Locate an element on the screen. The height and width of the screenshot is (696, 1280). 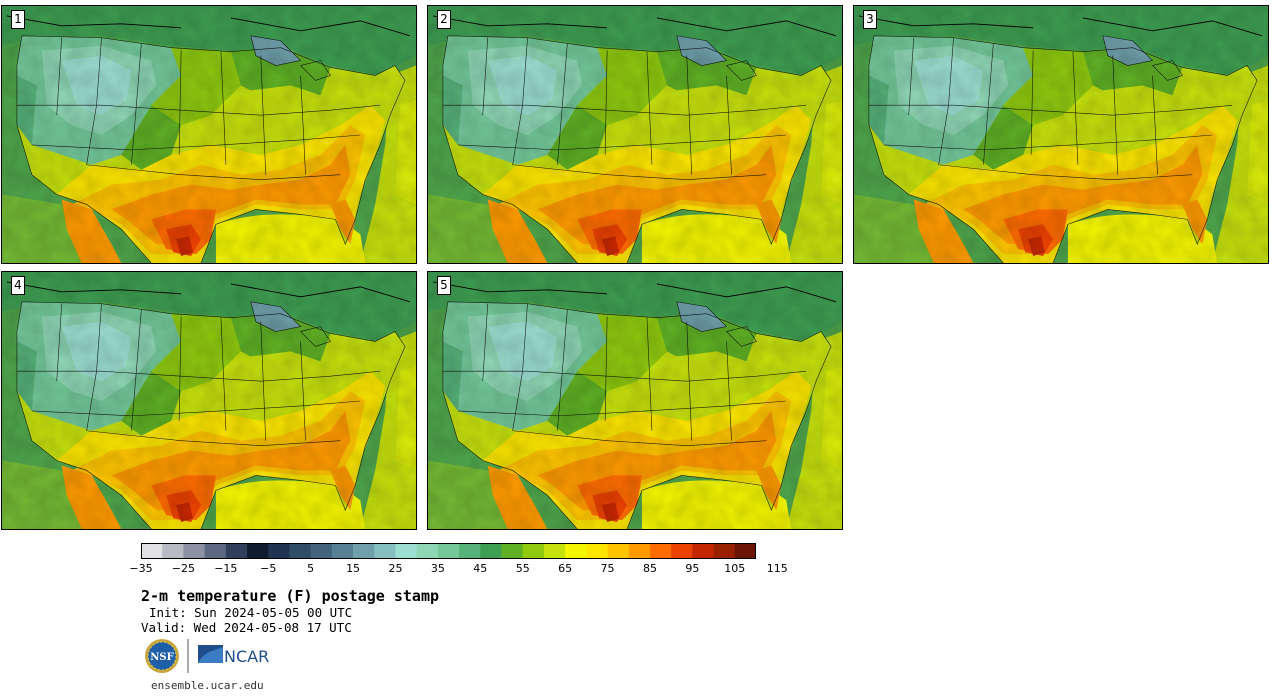
postage-stamp-panel-3: 3 is located at coordinates (1061, 134).